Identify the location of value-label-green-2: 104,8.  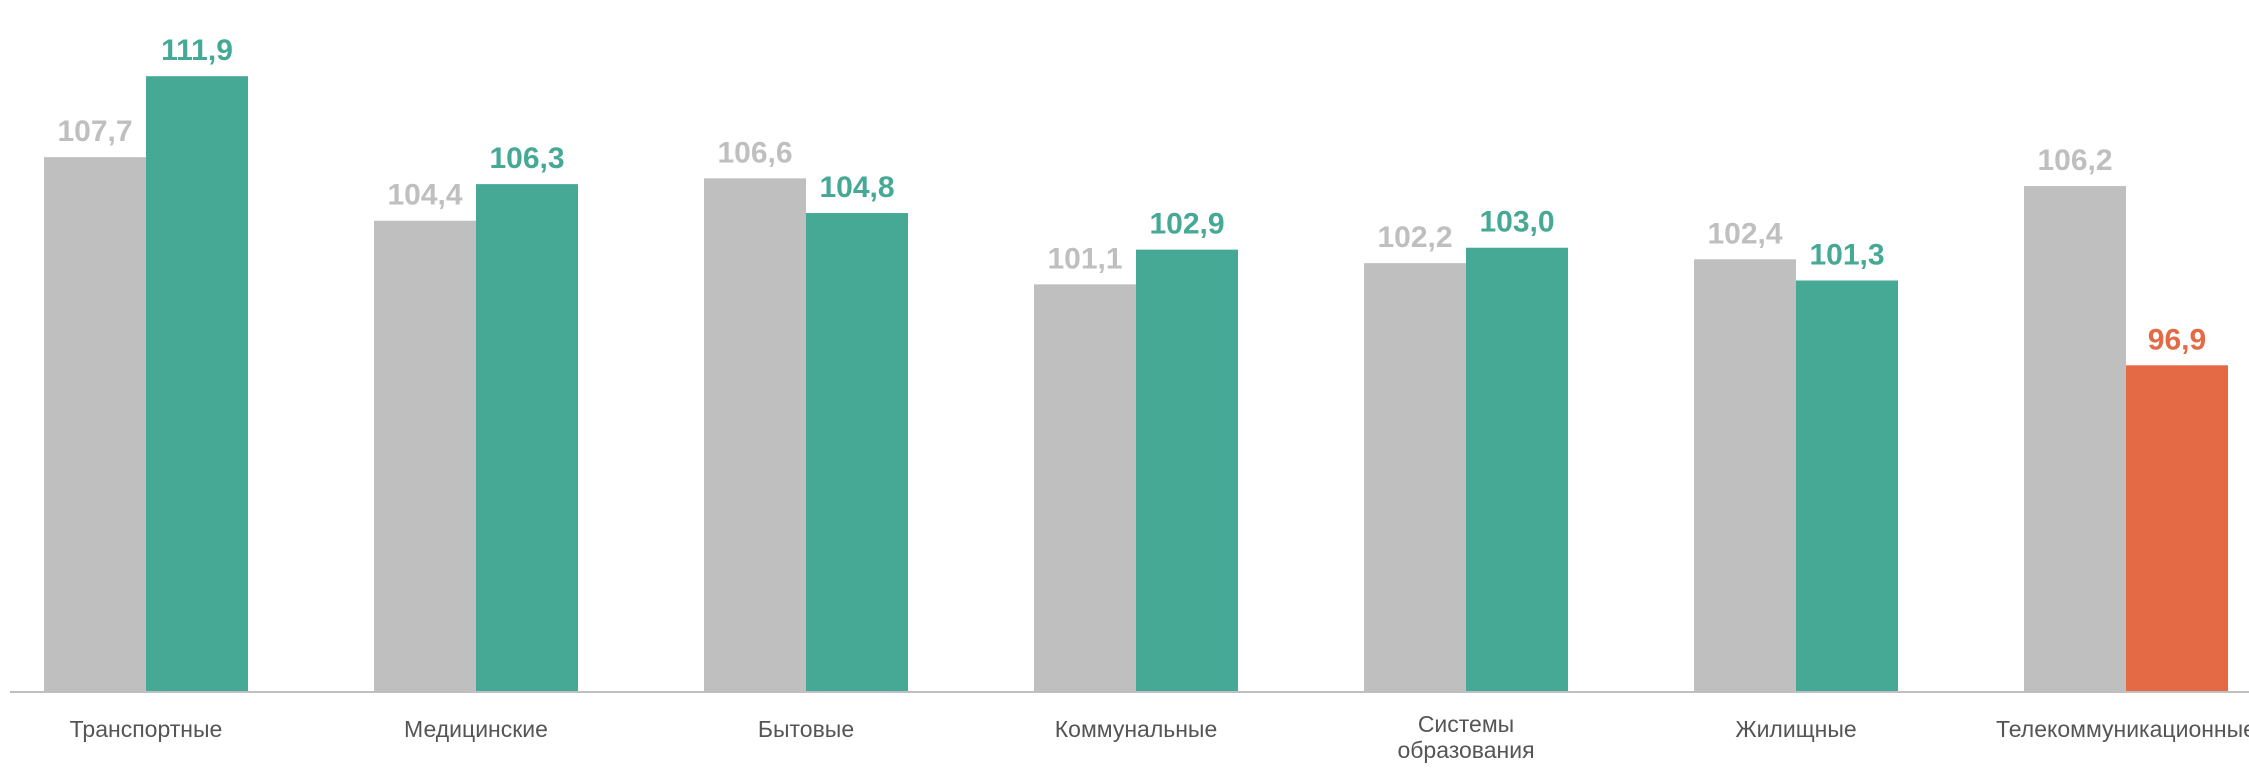
(856, 187).